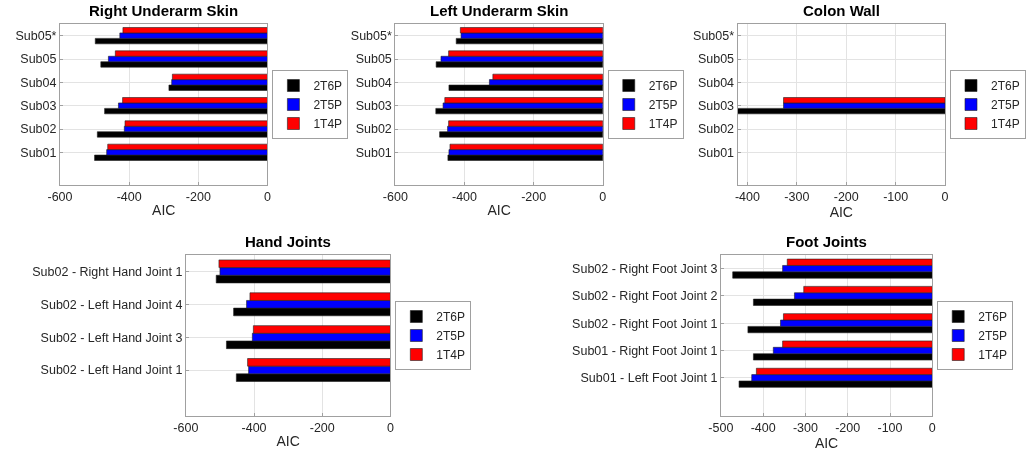 This screenshot has width=1026, height=463. What do you see at coordinates (826, 241) in the screenshot?
I see `chart-title: Foot Joints` at bounding box center [826, 241].